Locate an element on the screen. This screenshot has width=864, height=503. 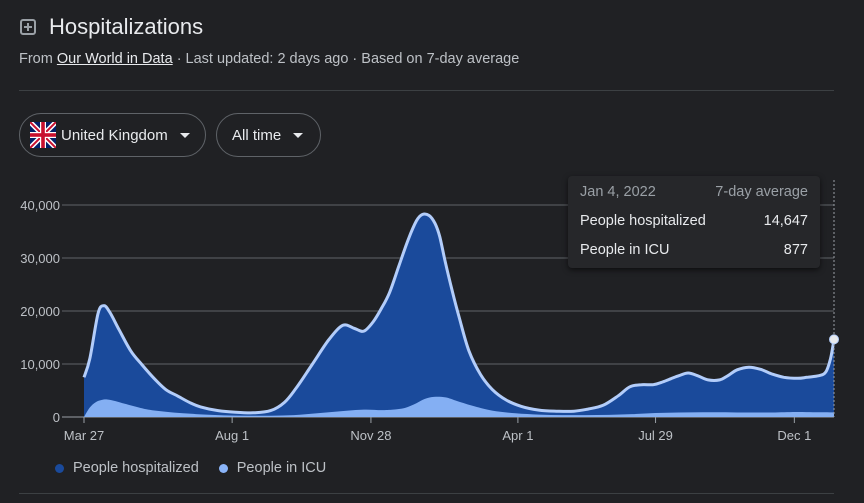
page-title: Hospitalizations is located at coordinates (126, 26).